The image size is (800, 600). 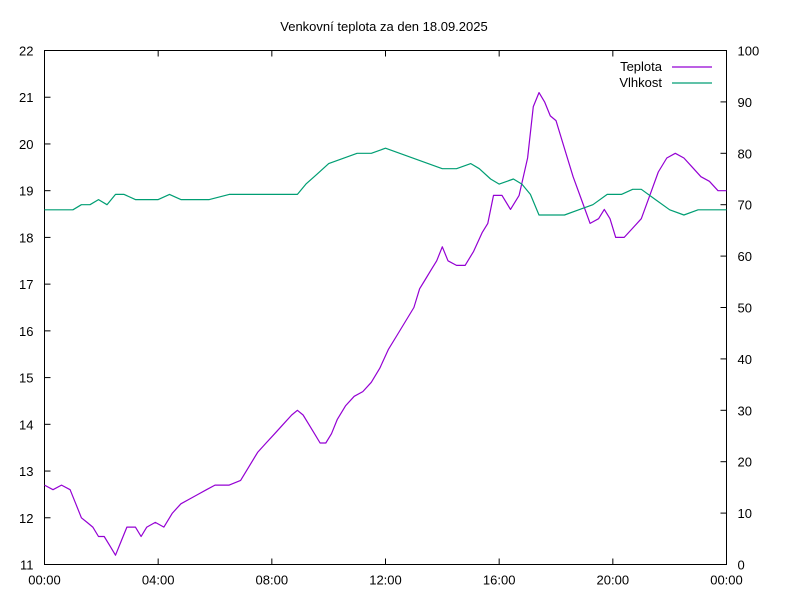 What do you see at coordinates (26, 378) in the screenshot?
I see `y-left-tick-label: 15` at bounding box center [26, 378].